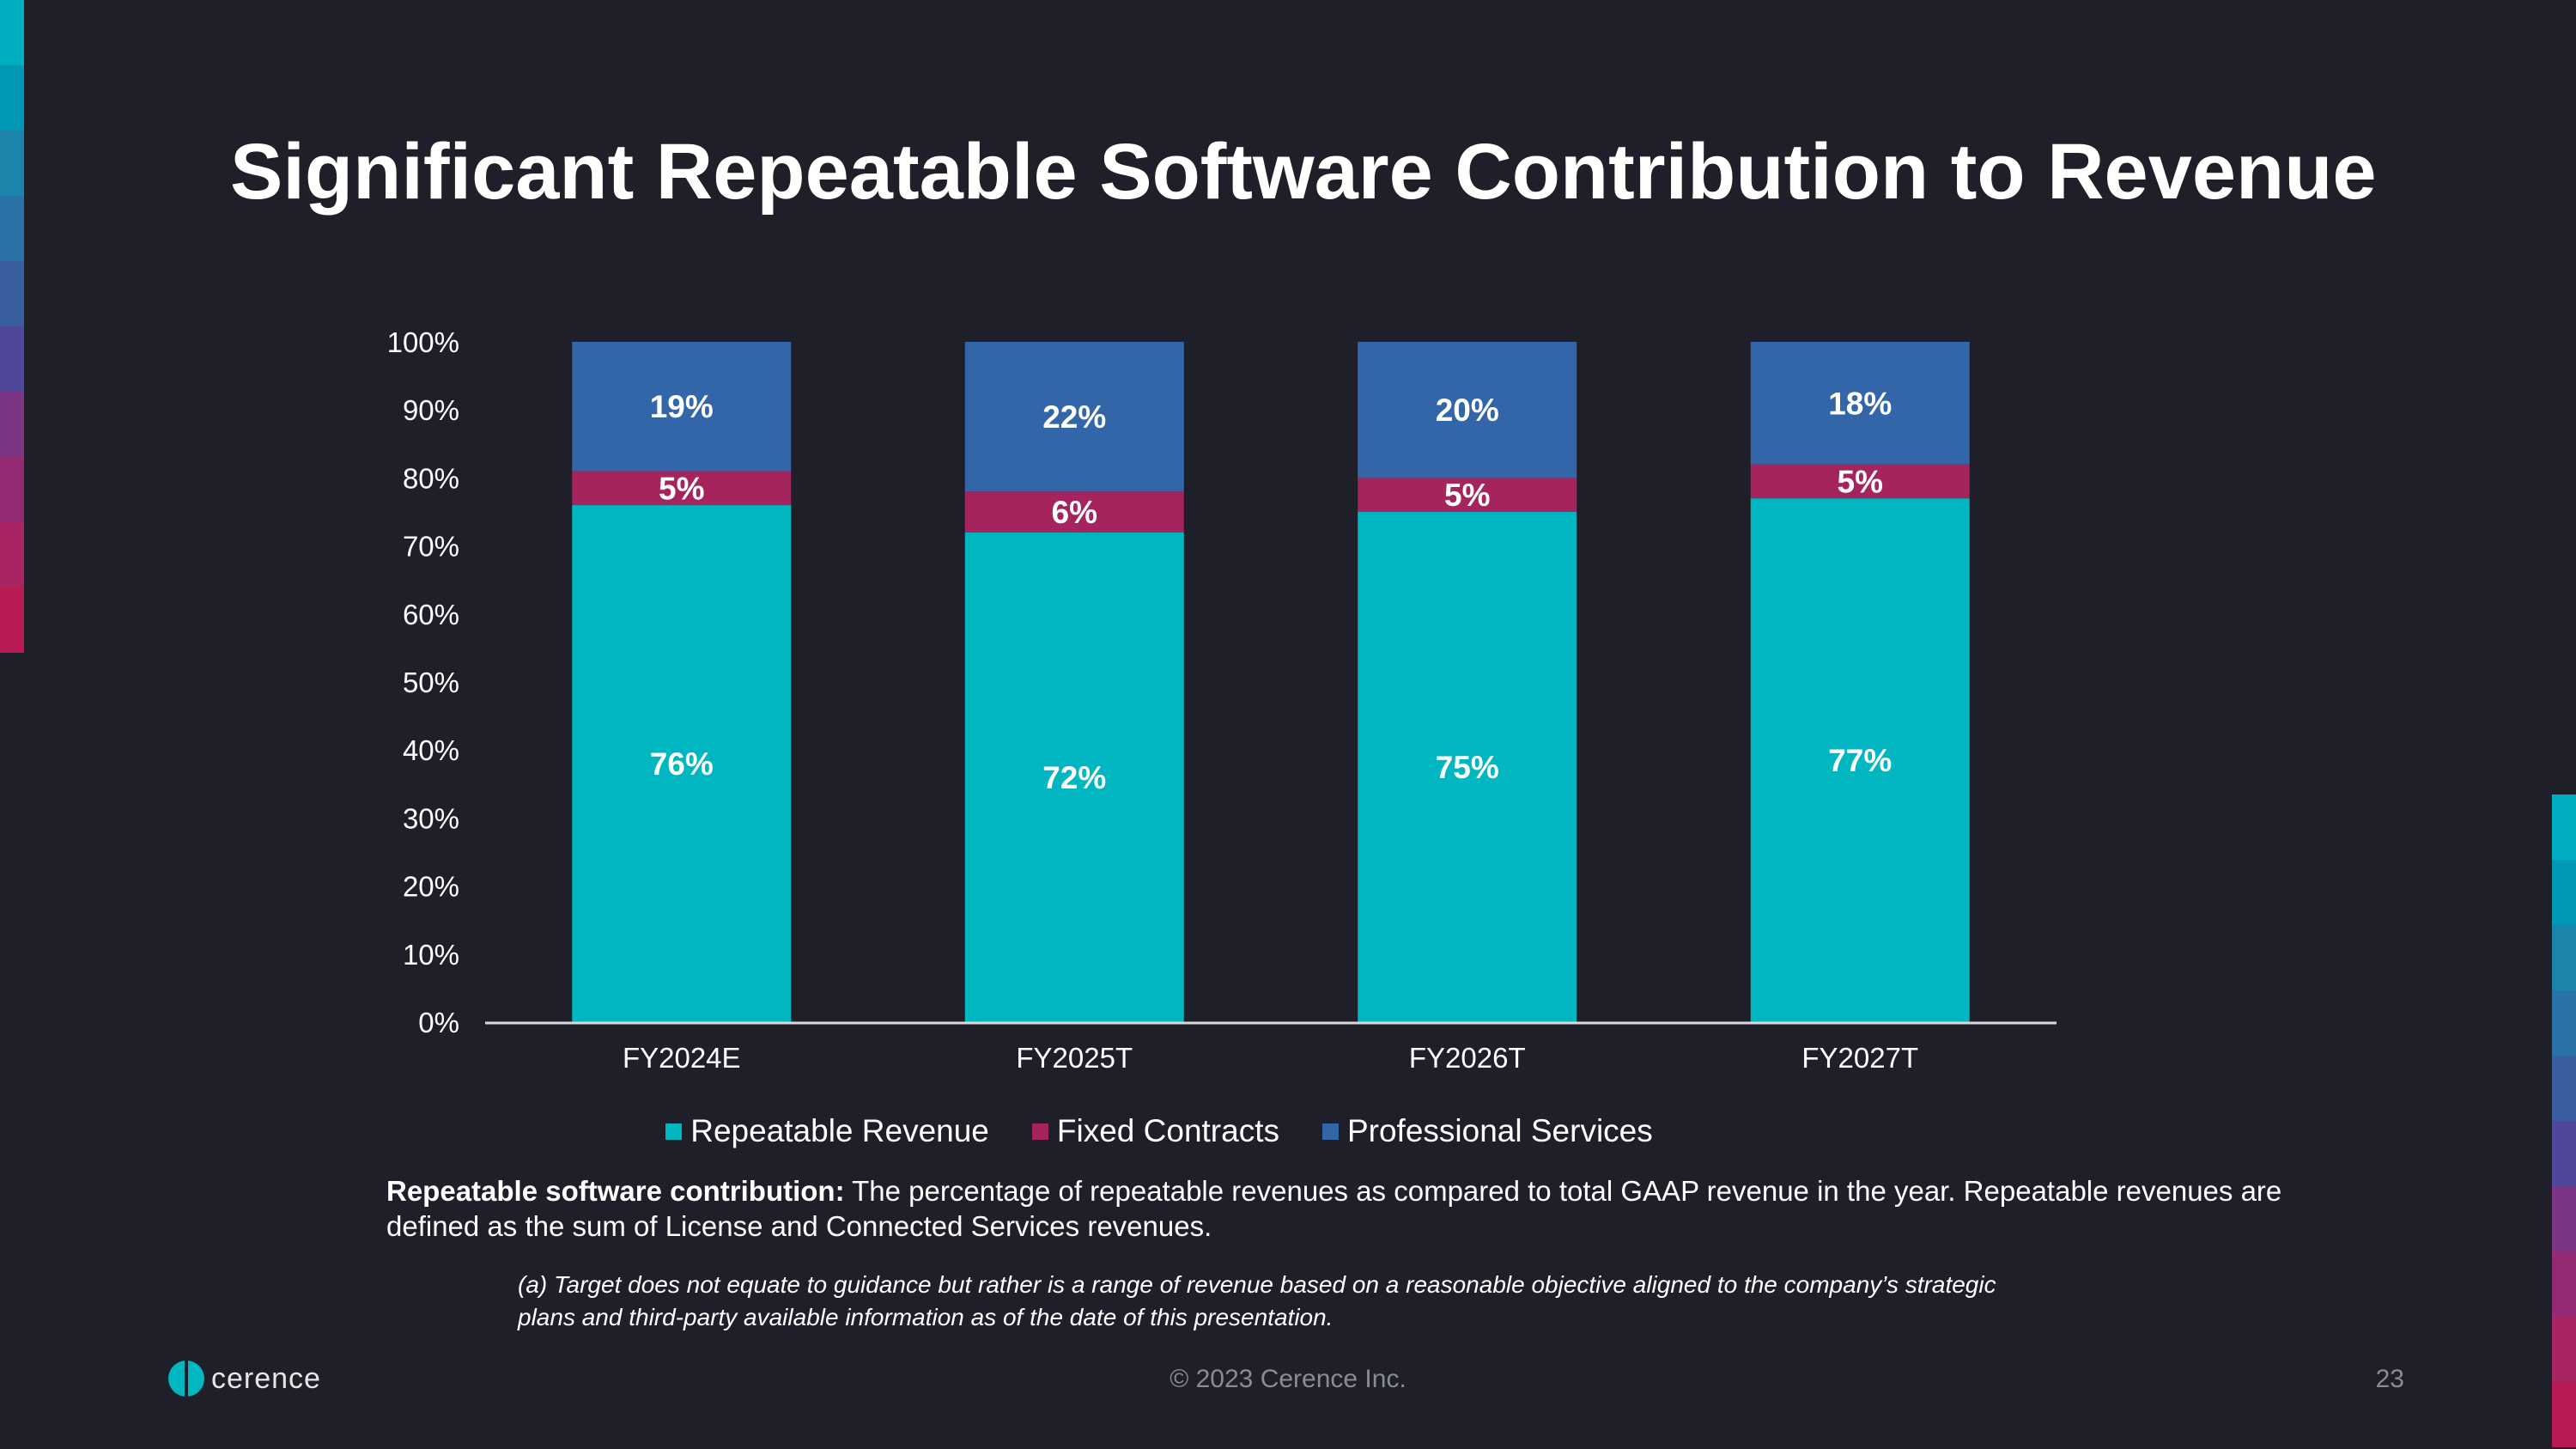 This screenshot has height=1449, width=2576. I want to click on data-label: 6%, so click(1074, 512).